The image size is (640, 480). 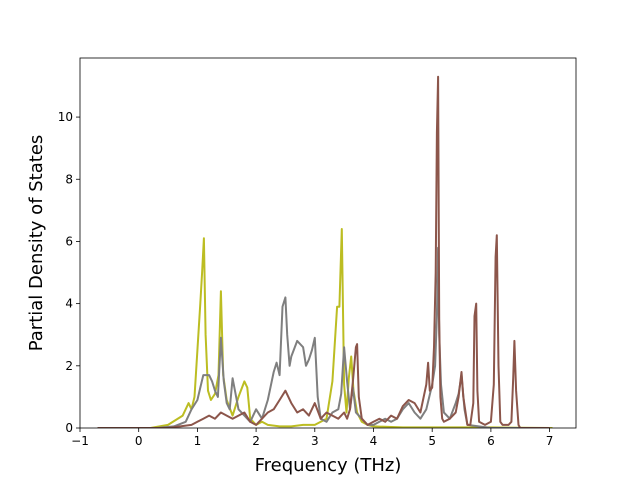 I want to click on y-axis: 0 2 4 6 8 10, so click(x=69, y=272).